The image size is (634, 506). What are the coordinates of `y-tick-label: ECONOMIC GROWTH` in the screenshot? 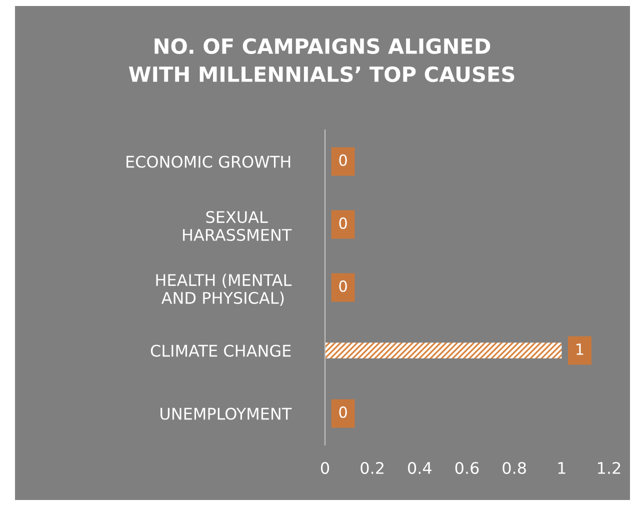 It's located at (208, 162).